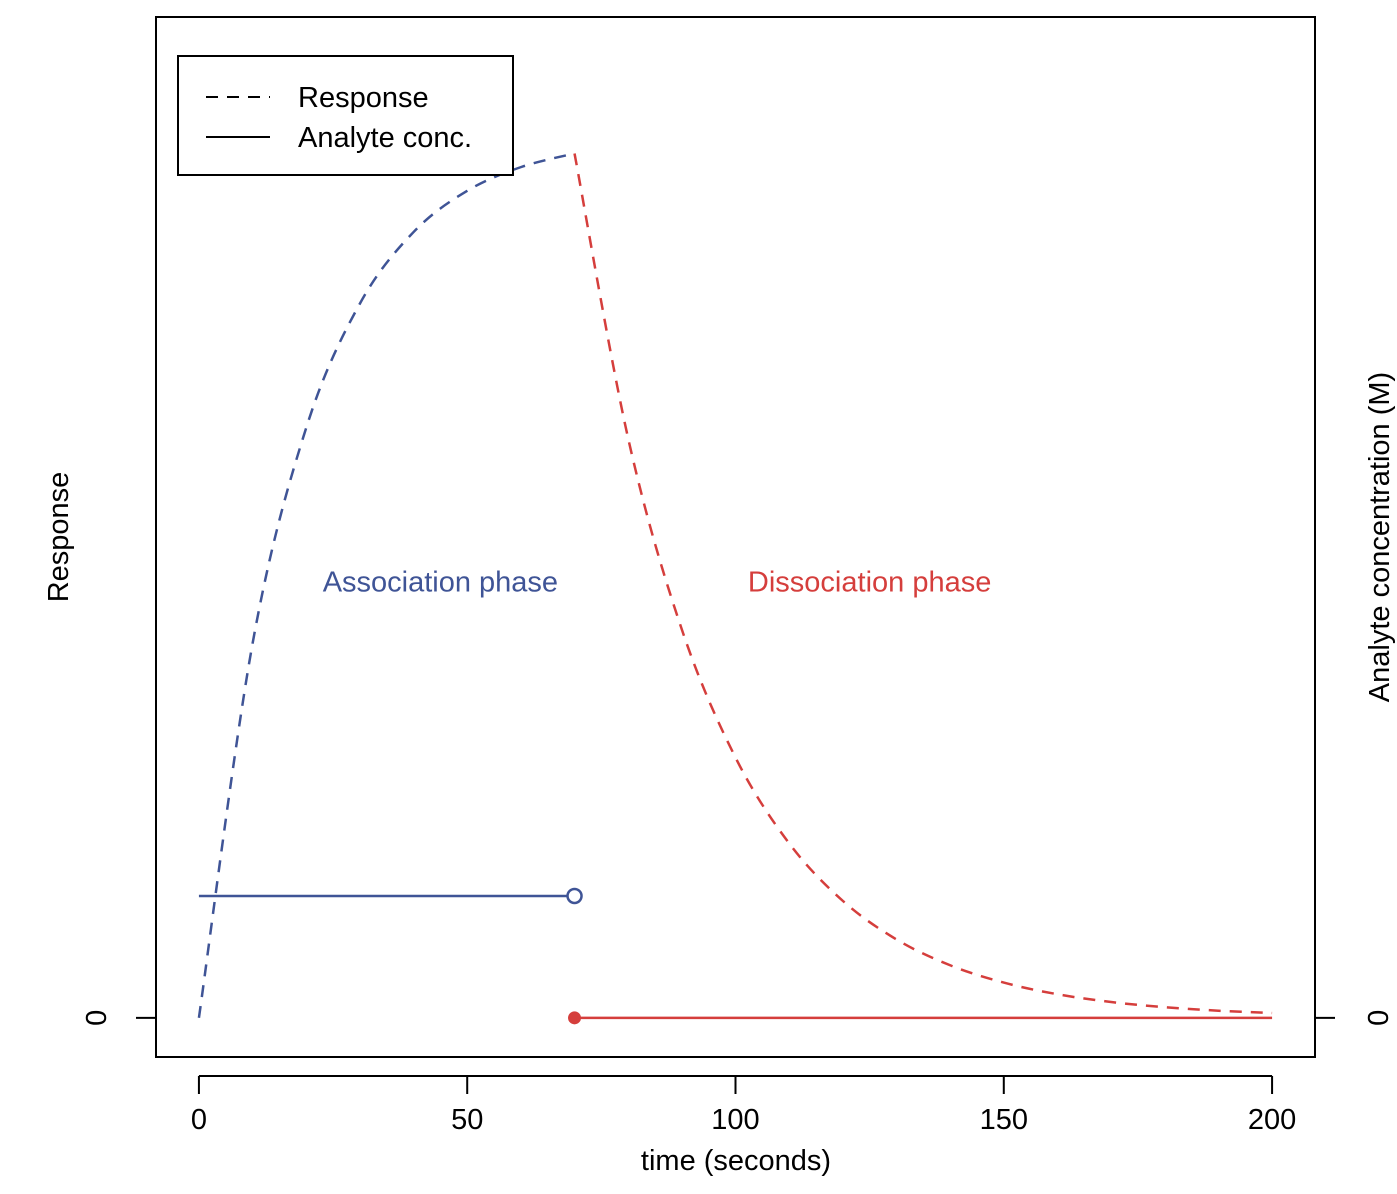  I want to click on y2-axis-label: Analyte concentration (M), so click(1380, 537).